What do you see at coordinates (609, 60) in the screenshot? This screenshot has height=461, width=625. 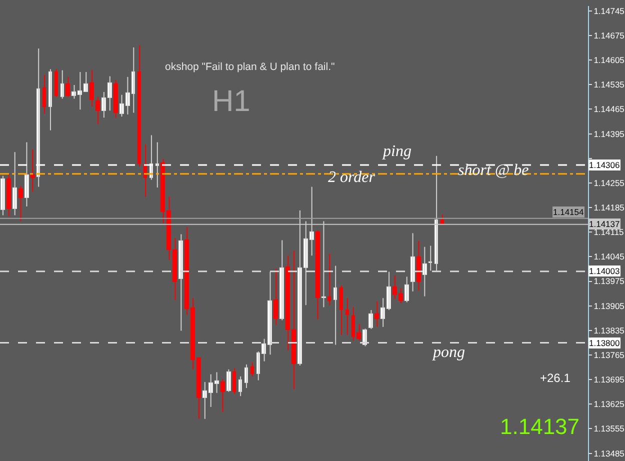 I see `y-tick-label: 1.14605` at bounding box center [609, 60].